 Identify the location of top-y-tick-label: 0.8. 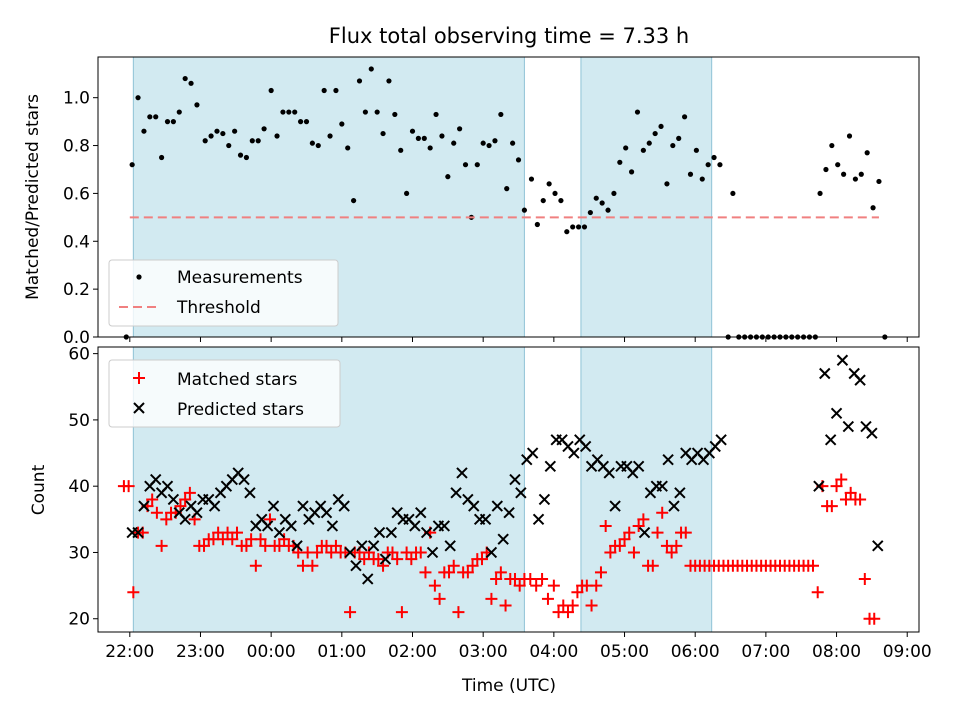
(76, 147).